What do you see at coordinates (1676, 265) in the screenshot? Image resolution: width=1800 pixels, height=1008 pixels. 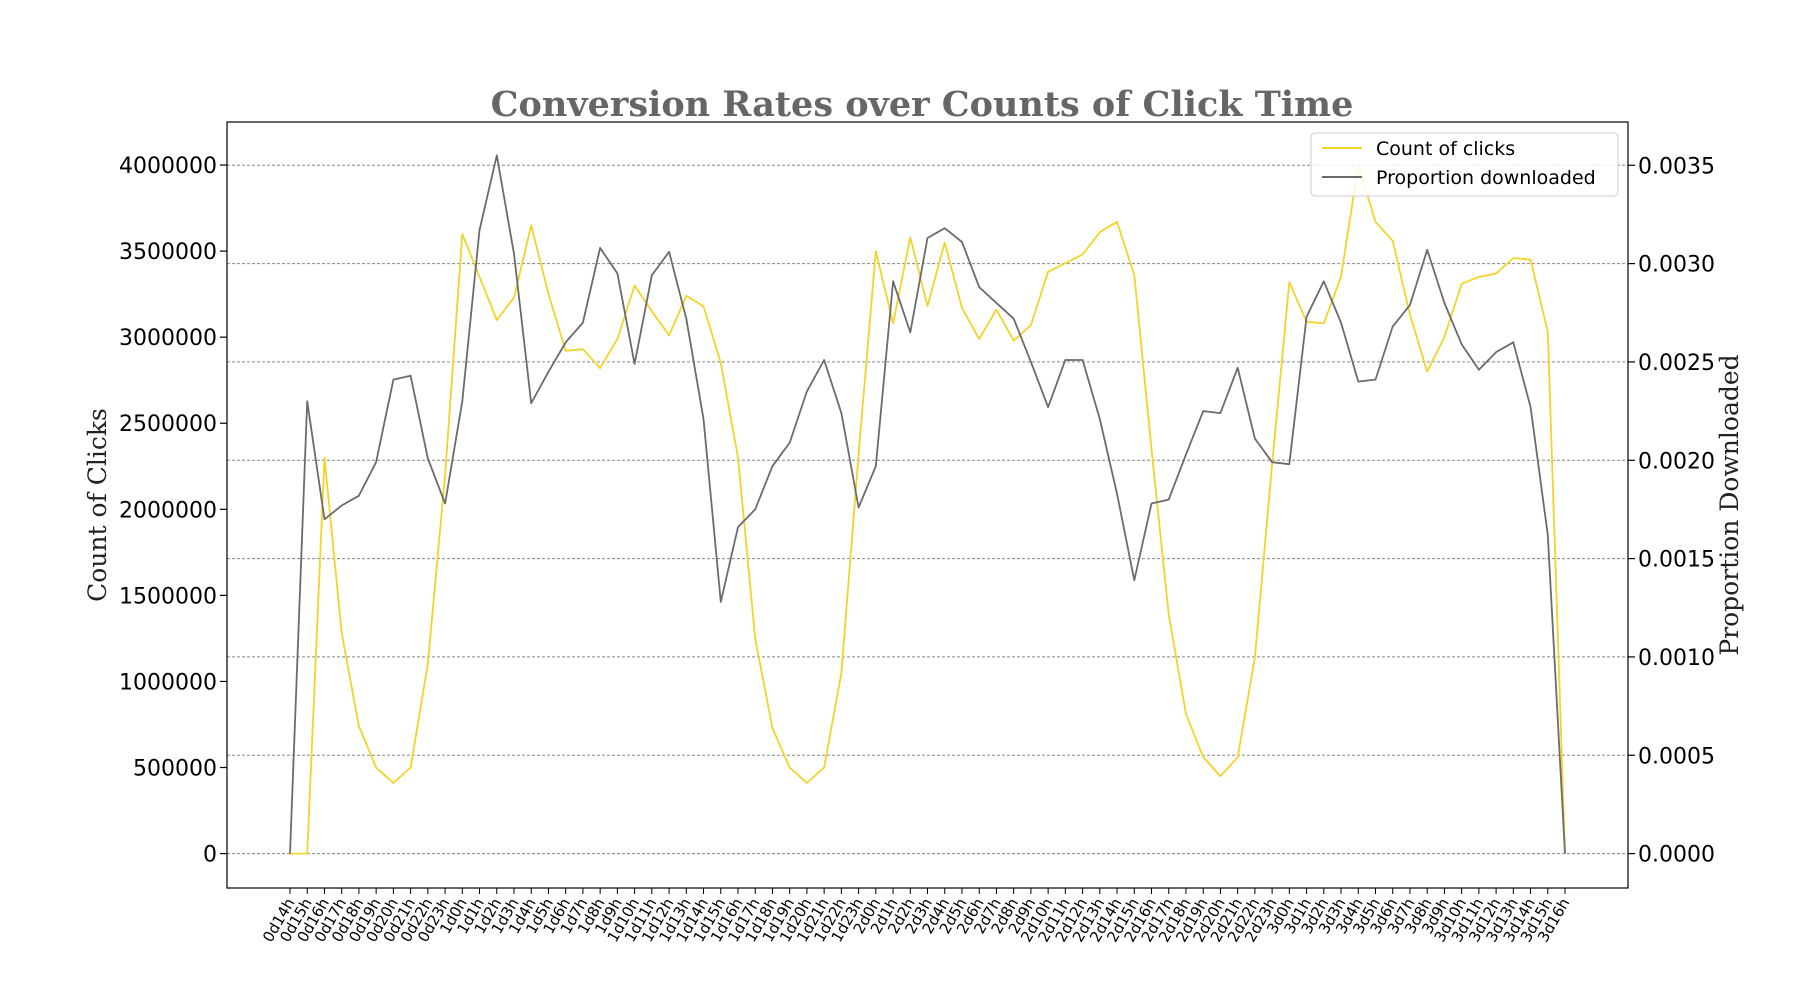 I see `y2-tick-label: 0.0030` at bounding box center [1676, 265].